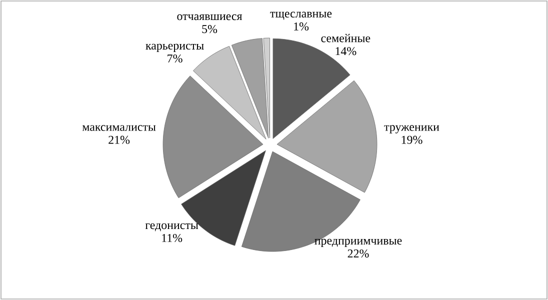  What do you see at coordinates (209, 17) in the screenshot?
I see `slice-label: отчаявшиеся` at bounding box center [209, 17].